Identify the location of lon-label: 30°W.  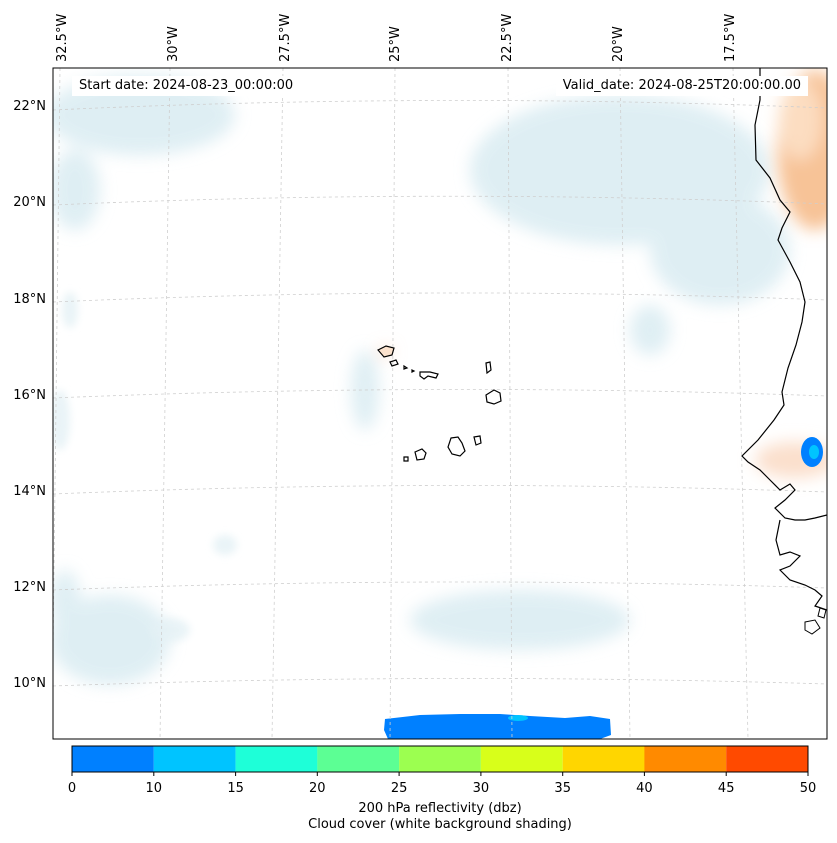
(173, 44).